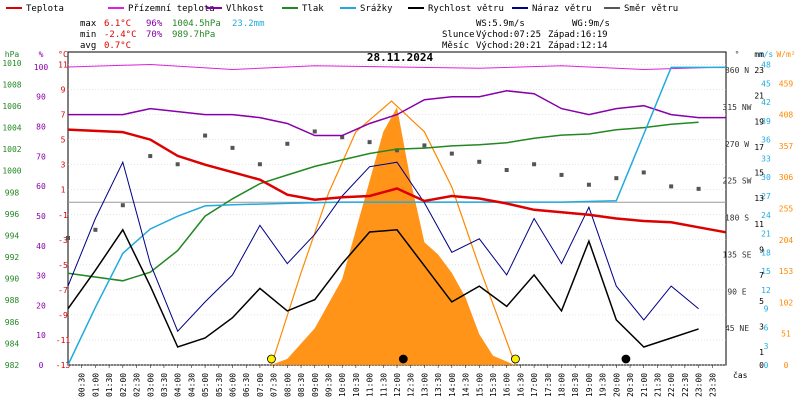 The width and height of the screenshot is (800, 400). I want to click on x-tick-label: 15:30, so click(493, 385).